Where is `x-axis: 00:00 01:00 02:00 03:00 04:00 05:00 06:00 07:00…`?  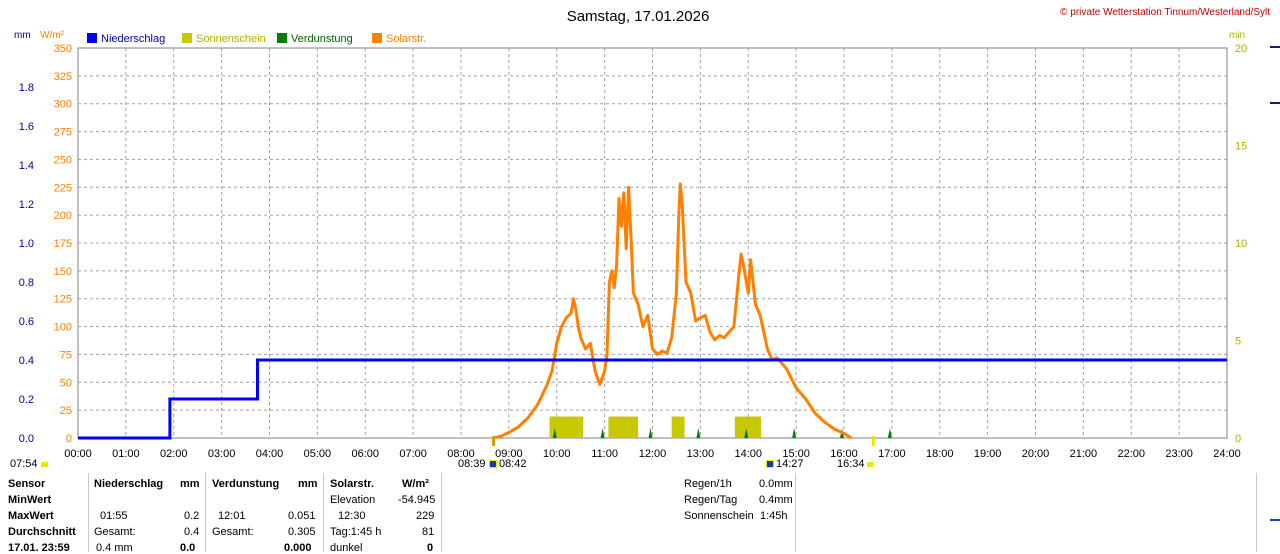
x-axis: 00:00 01:00 02:00 03:00 04:00 05:00 06:00 07:00… is located at coordinates (652, 454).